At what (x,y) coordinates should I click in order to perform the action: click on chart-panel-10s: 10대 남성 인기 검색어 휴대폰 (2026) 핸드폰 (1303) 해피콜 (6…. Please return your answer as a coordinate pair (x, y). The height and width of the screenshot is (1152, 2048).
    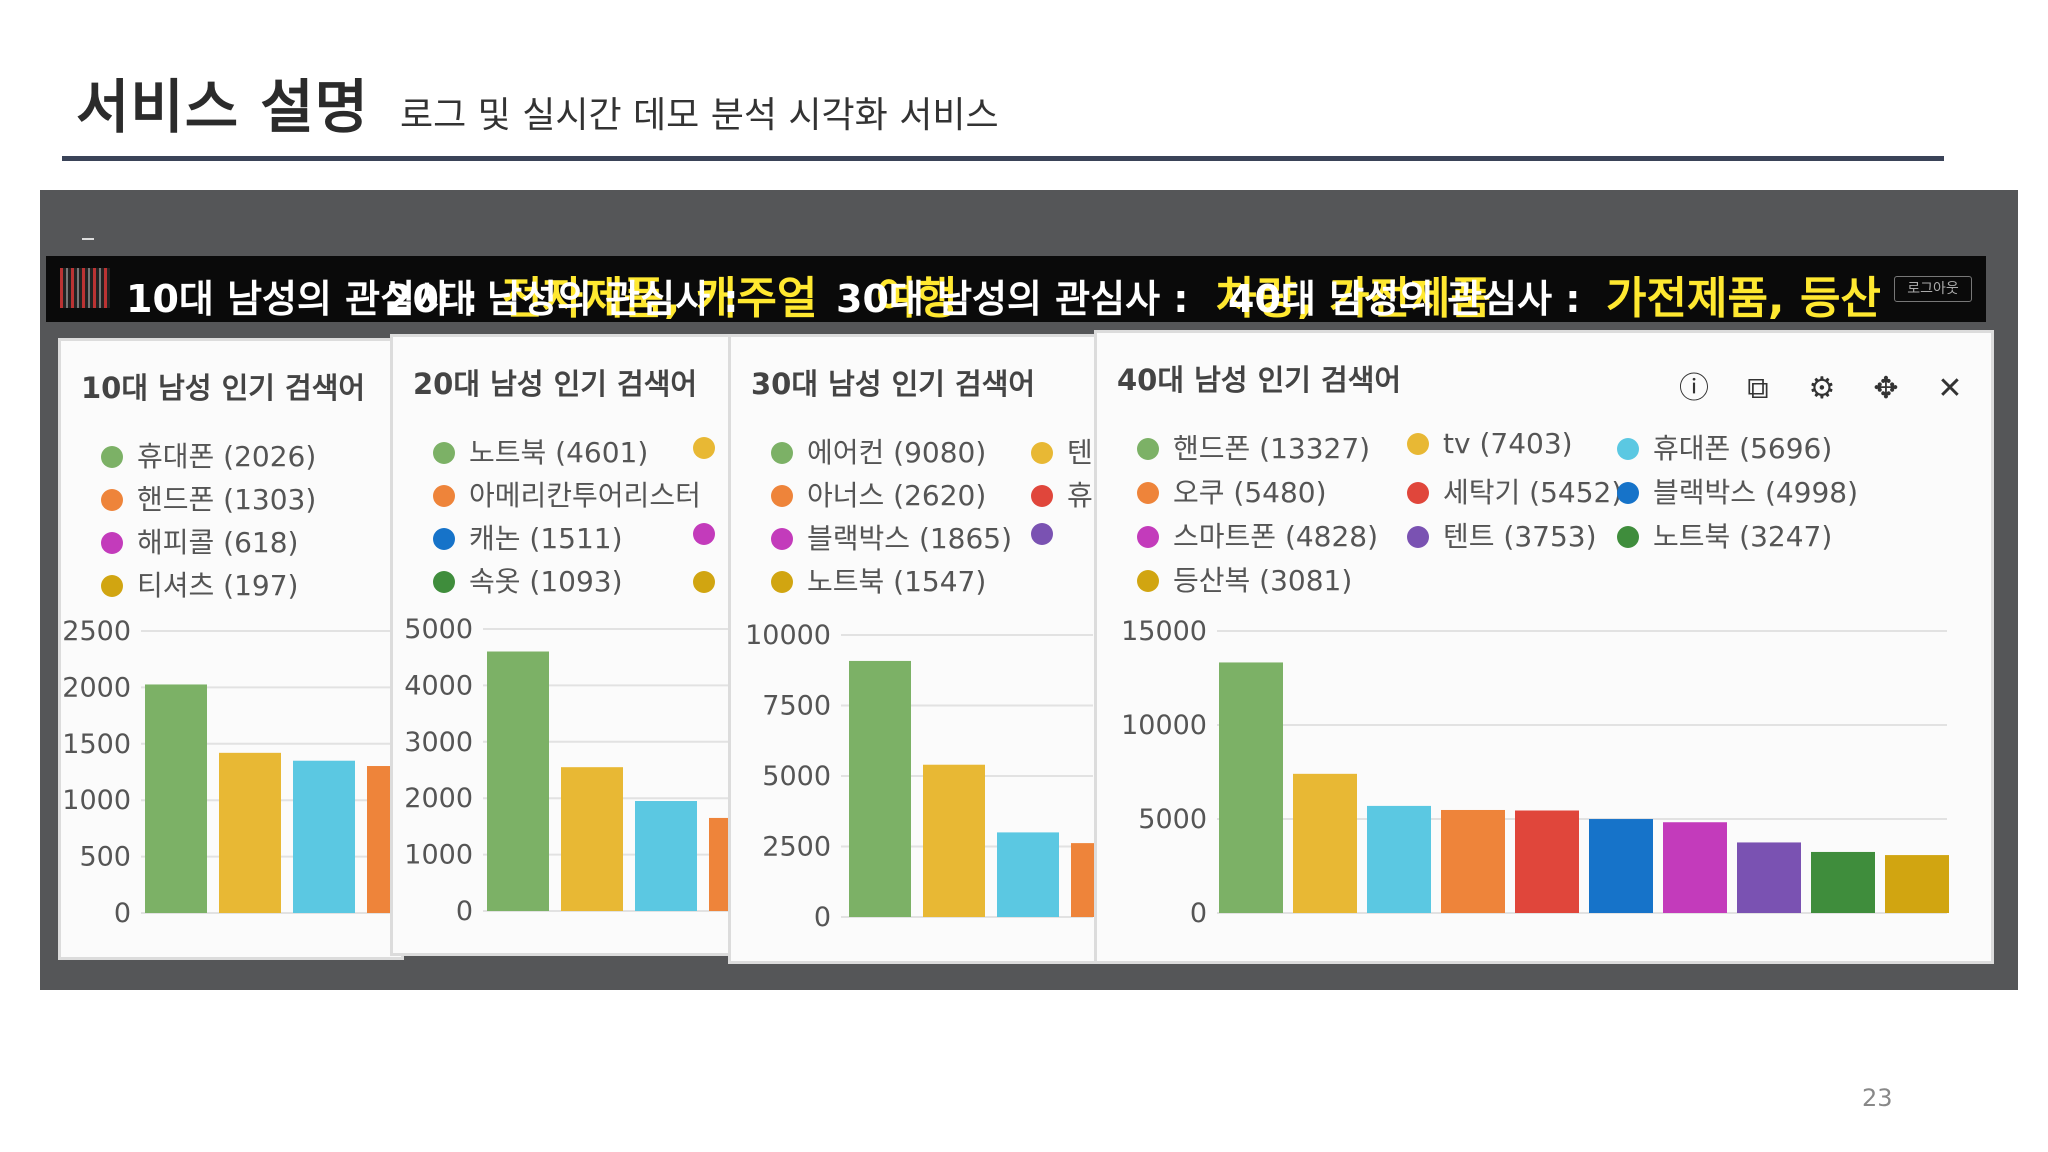
    Looking at the image, I should click on (231, 649).